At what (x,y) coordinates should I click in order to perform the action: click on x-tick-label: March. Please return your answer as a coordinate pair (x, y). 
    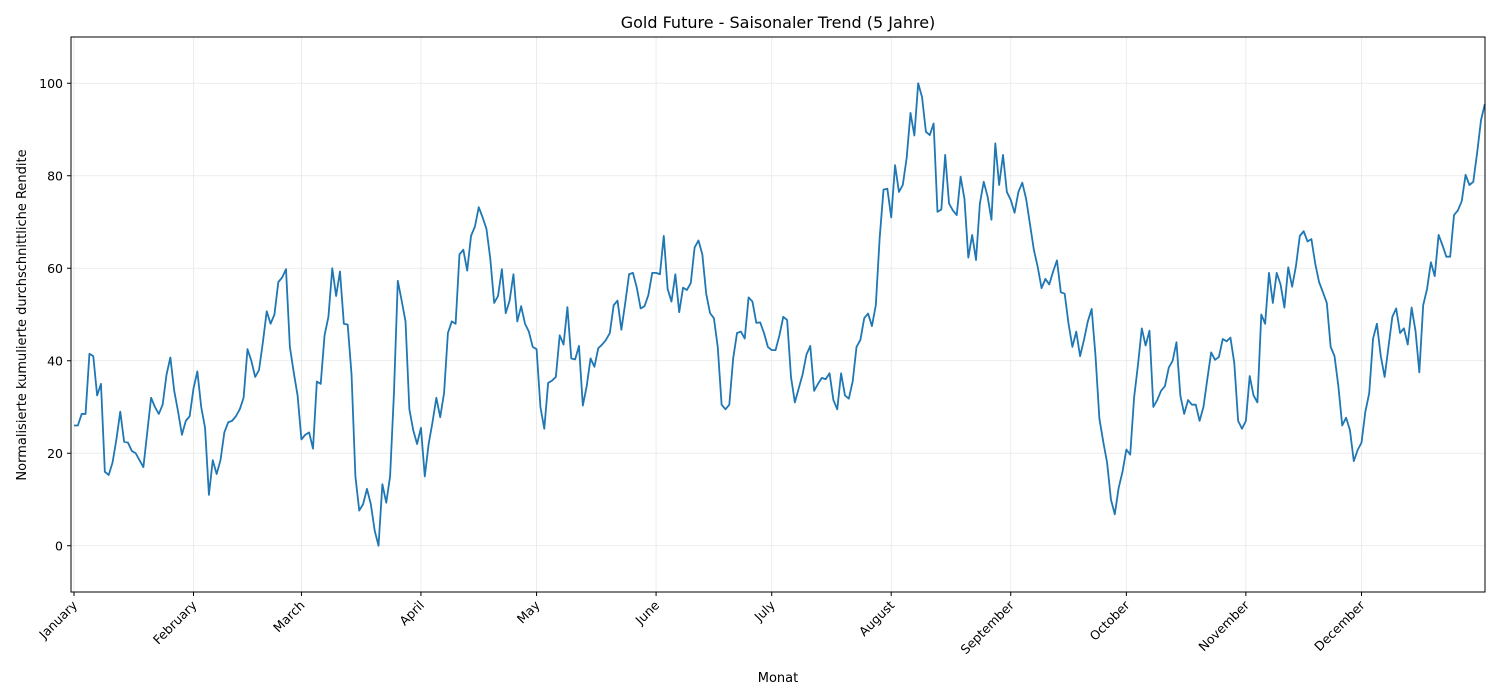
    Looking at the image, I should click on (289, 617).